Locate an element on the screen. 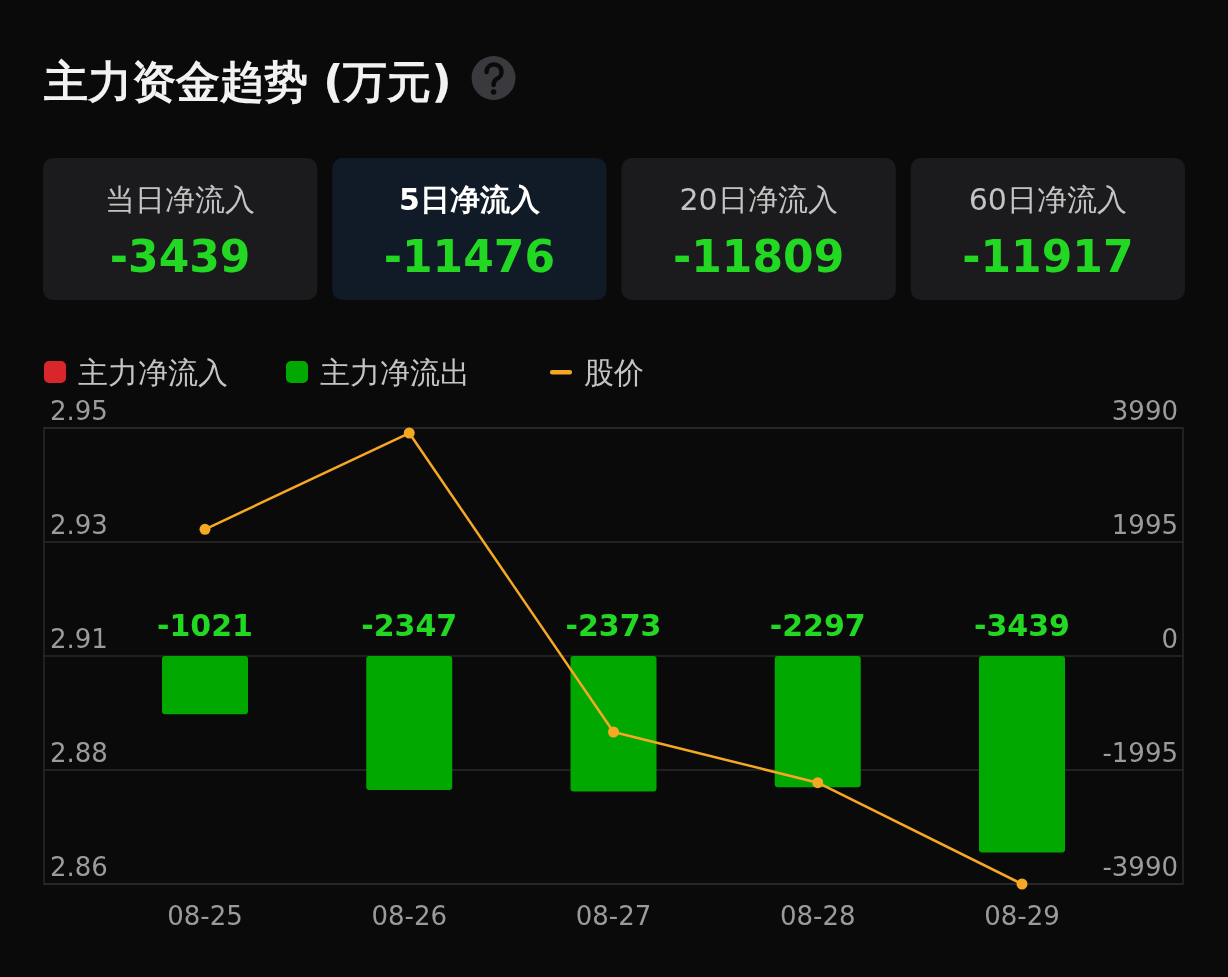 The image size is (1228, 977). y-tick-label: 2.95 is located at coordinates (79, 411).